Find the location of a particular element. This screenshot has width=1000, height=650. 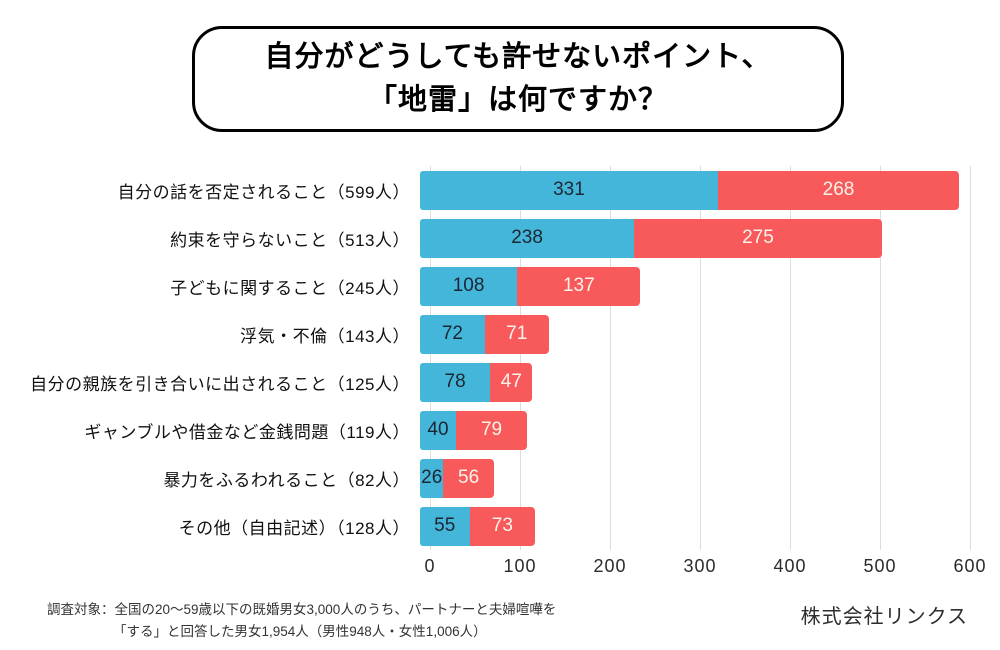

survey-note-line-2: 「する」と回答した男女1,954人（男性948人・女性1,006人） is located at coordinates (300, 631).